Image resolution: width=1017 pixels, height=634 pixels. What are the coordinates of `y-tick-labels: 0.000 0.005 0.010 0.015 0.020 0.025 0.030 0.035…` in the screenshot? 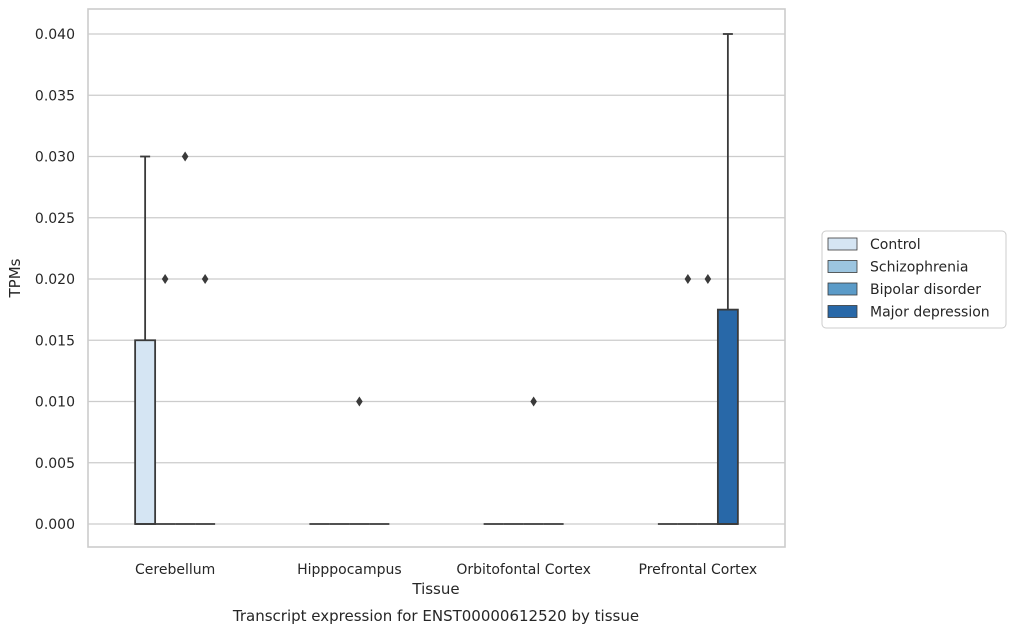 It's located at (55, 280).